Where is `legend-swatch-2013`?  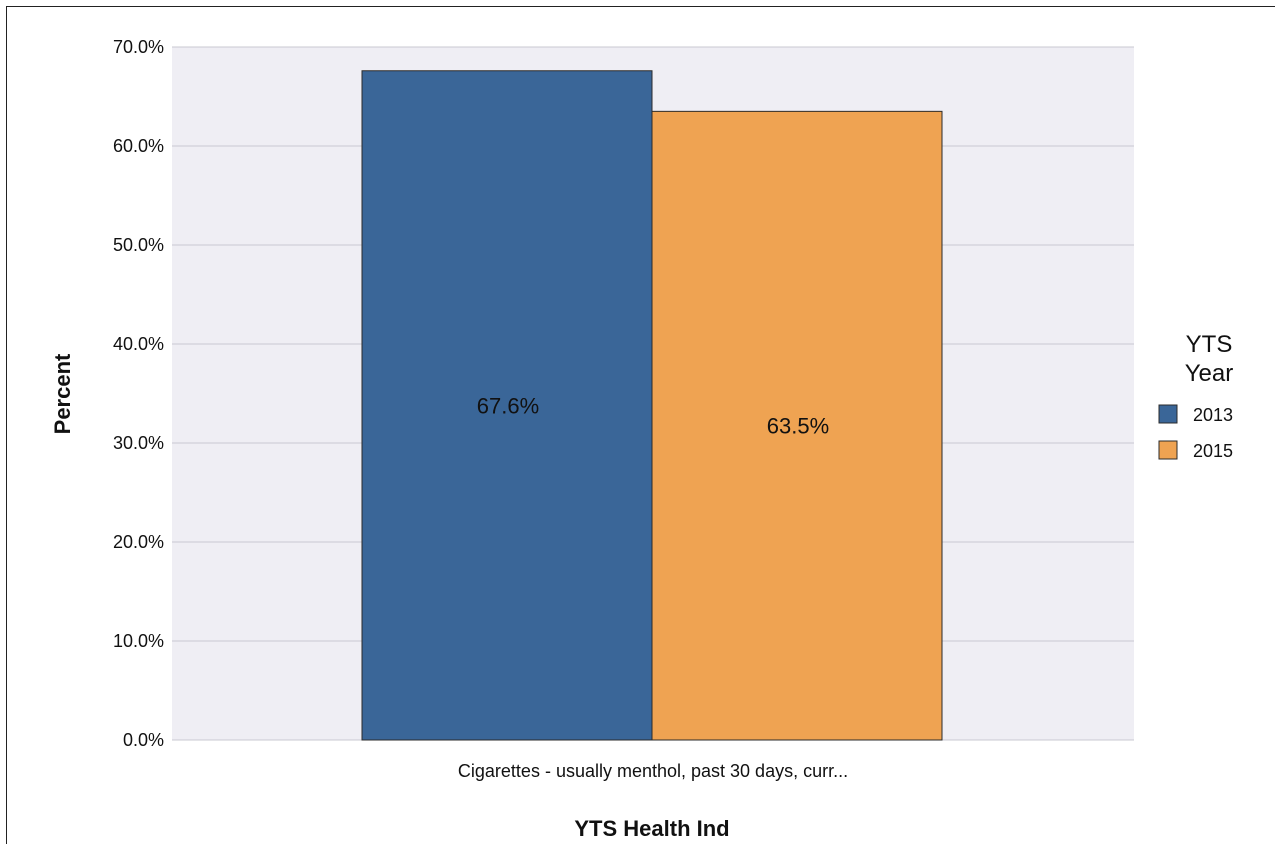 legend-swatch-2013 is located at coordinates (1168, 414).